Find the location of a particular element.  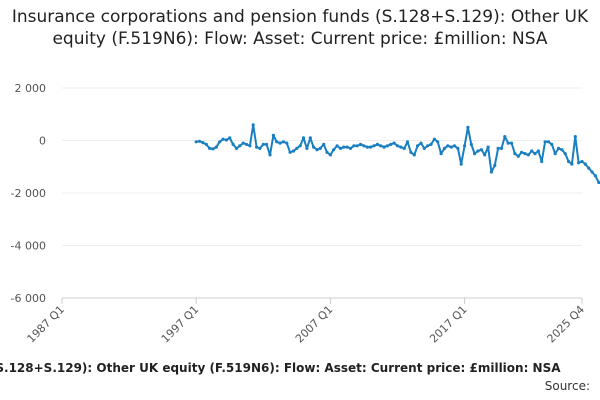

x-tick-label: 1987 Q1 is located at coordinates (46, 324).